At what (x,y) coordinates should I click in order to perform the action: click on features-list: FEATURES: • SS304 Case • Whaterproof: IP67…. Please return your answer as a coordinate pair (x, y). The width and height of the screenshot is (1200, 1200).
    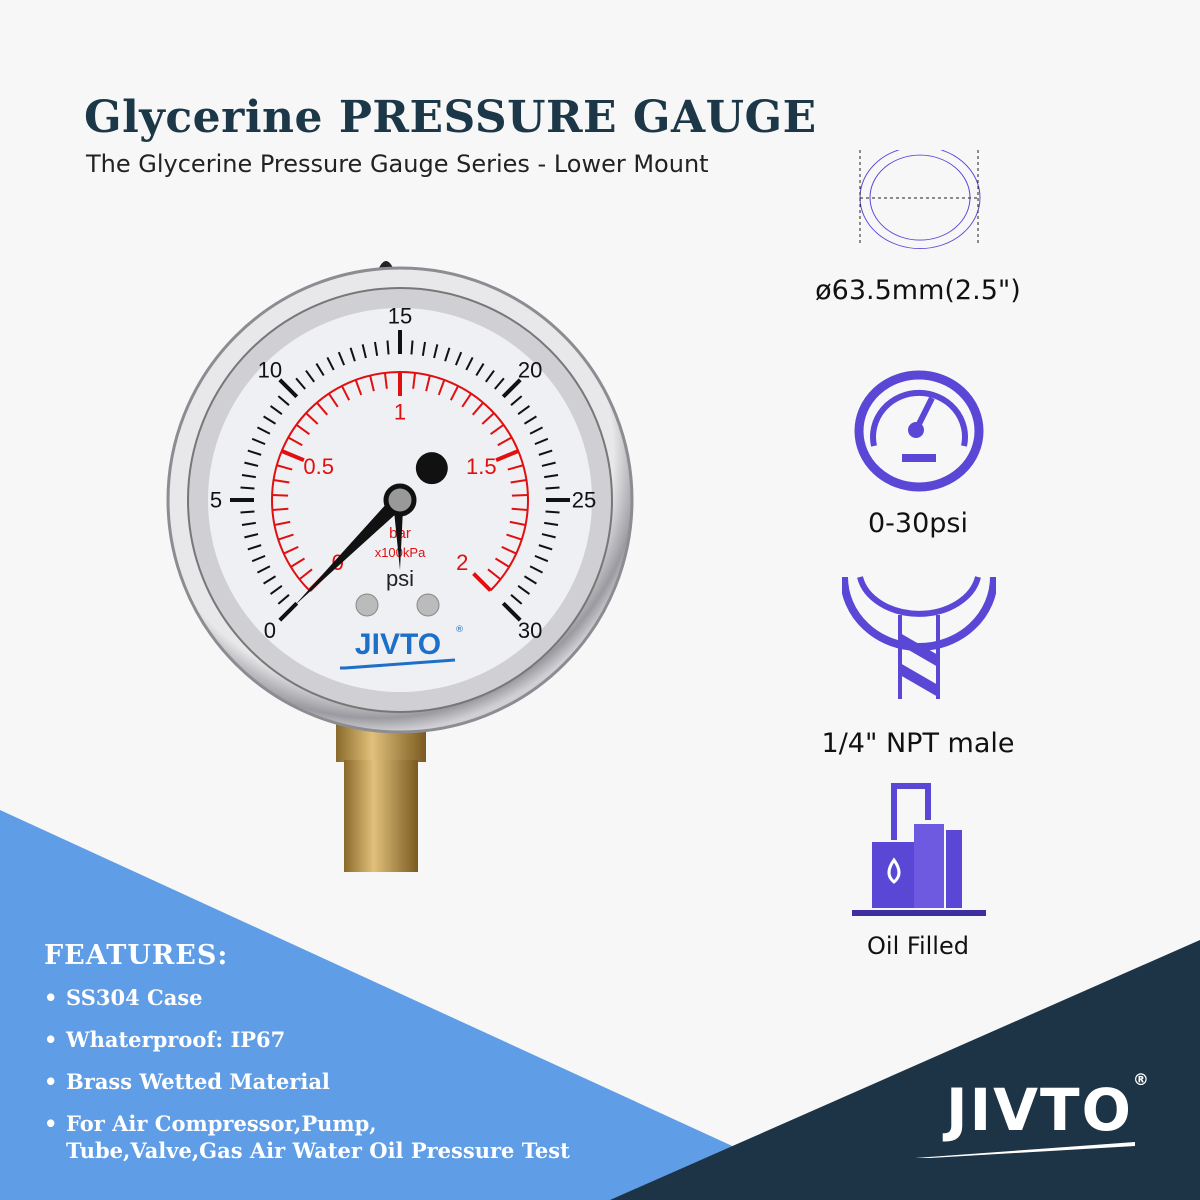
    Looking at the image, I should click on (307, 1060).